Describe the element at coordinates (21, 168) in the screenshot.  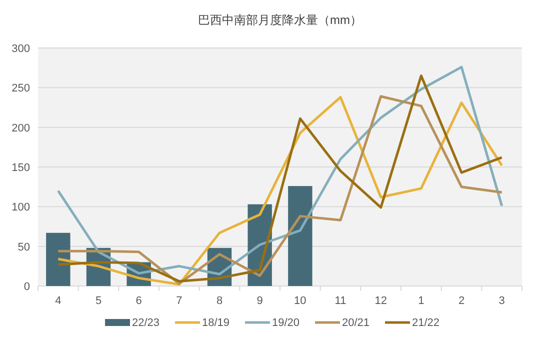
I see `y-tick-label: 150` at that location.